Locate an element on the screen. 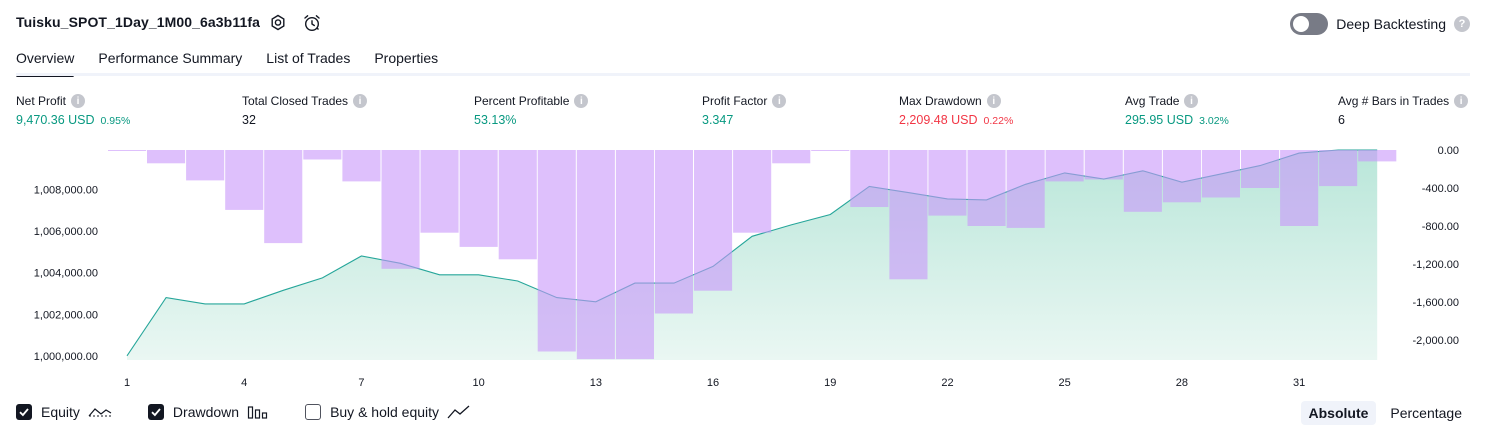  right-axis-tick-label: -1,200.00 is located at coordinates (1436, 265).